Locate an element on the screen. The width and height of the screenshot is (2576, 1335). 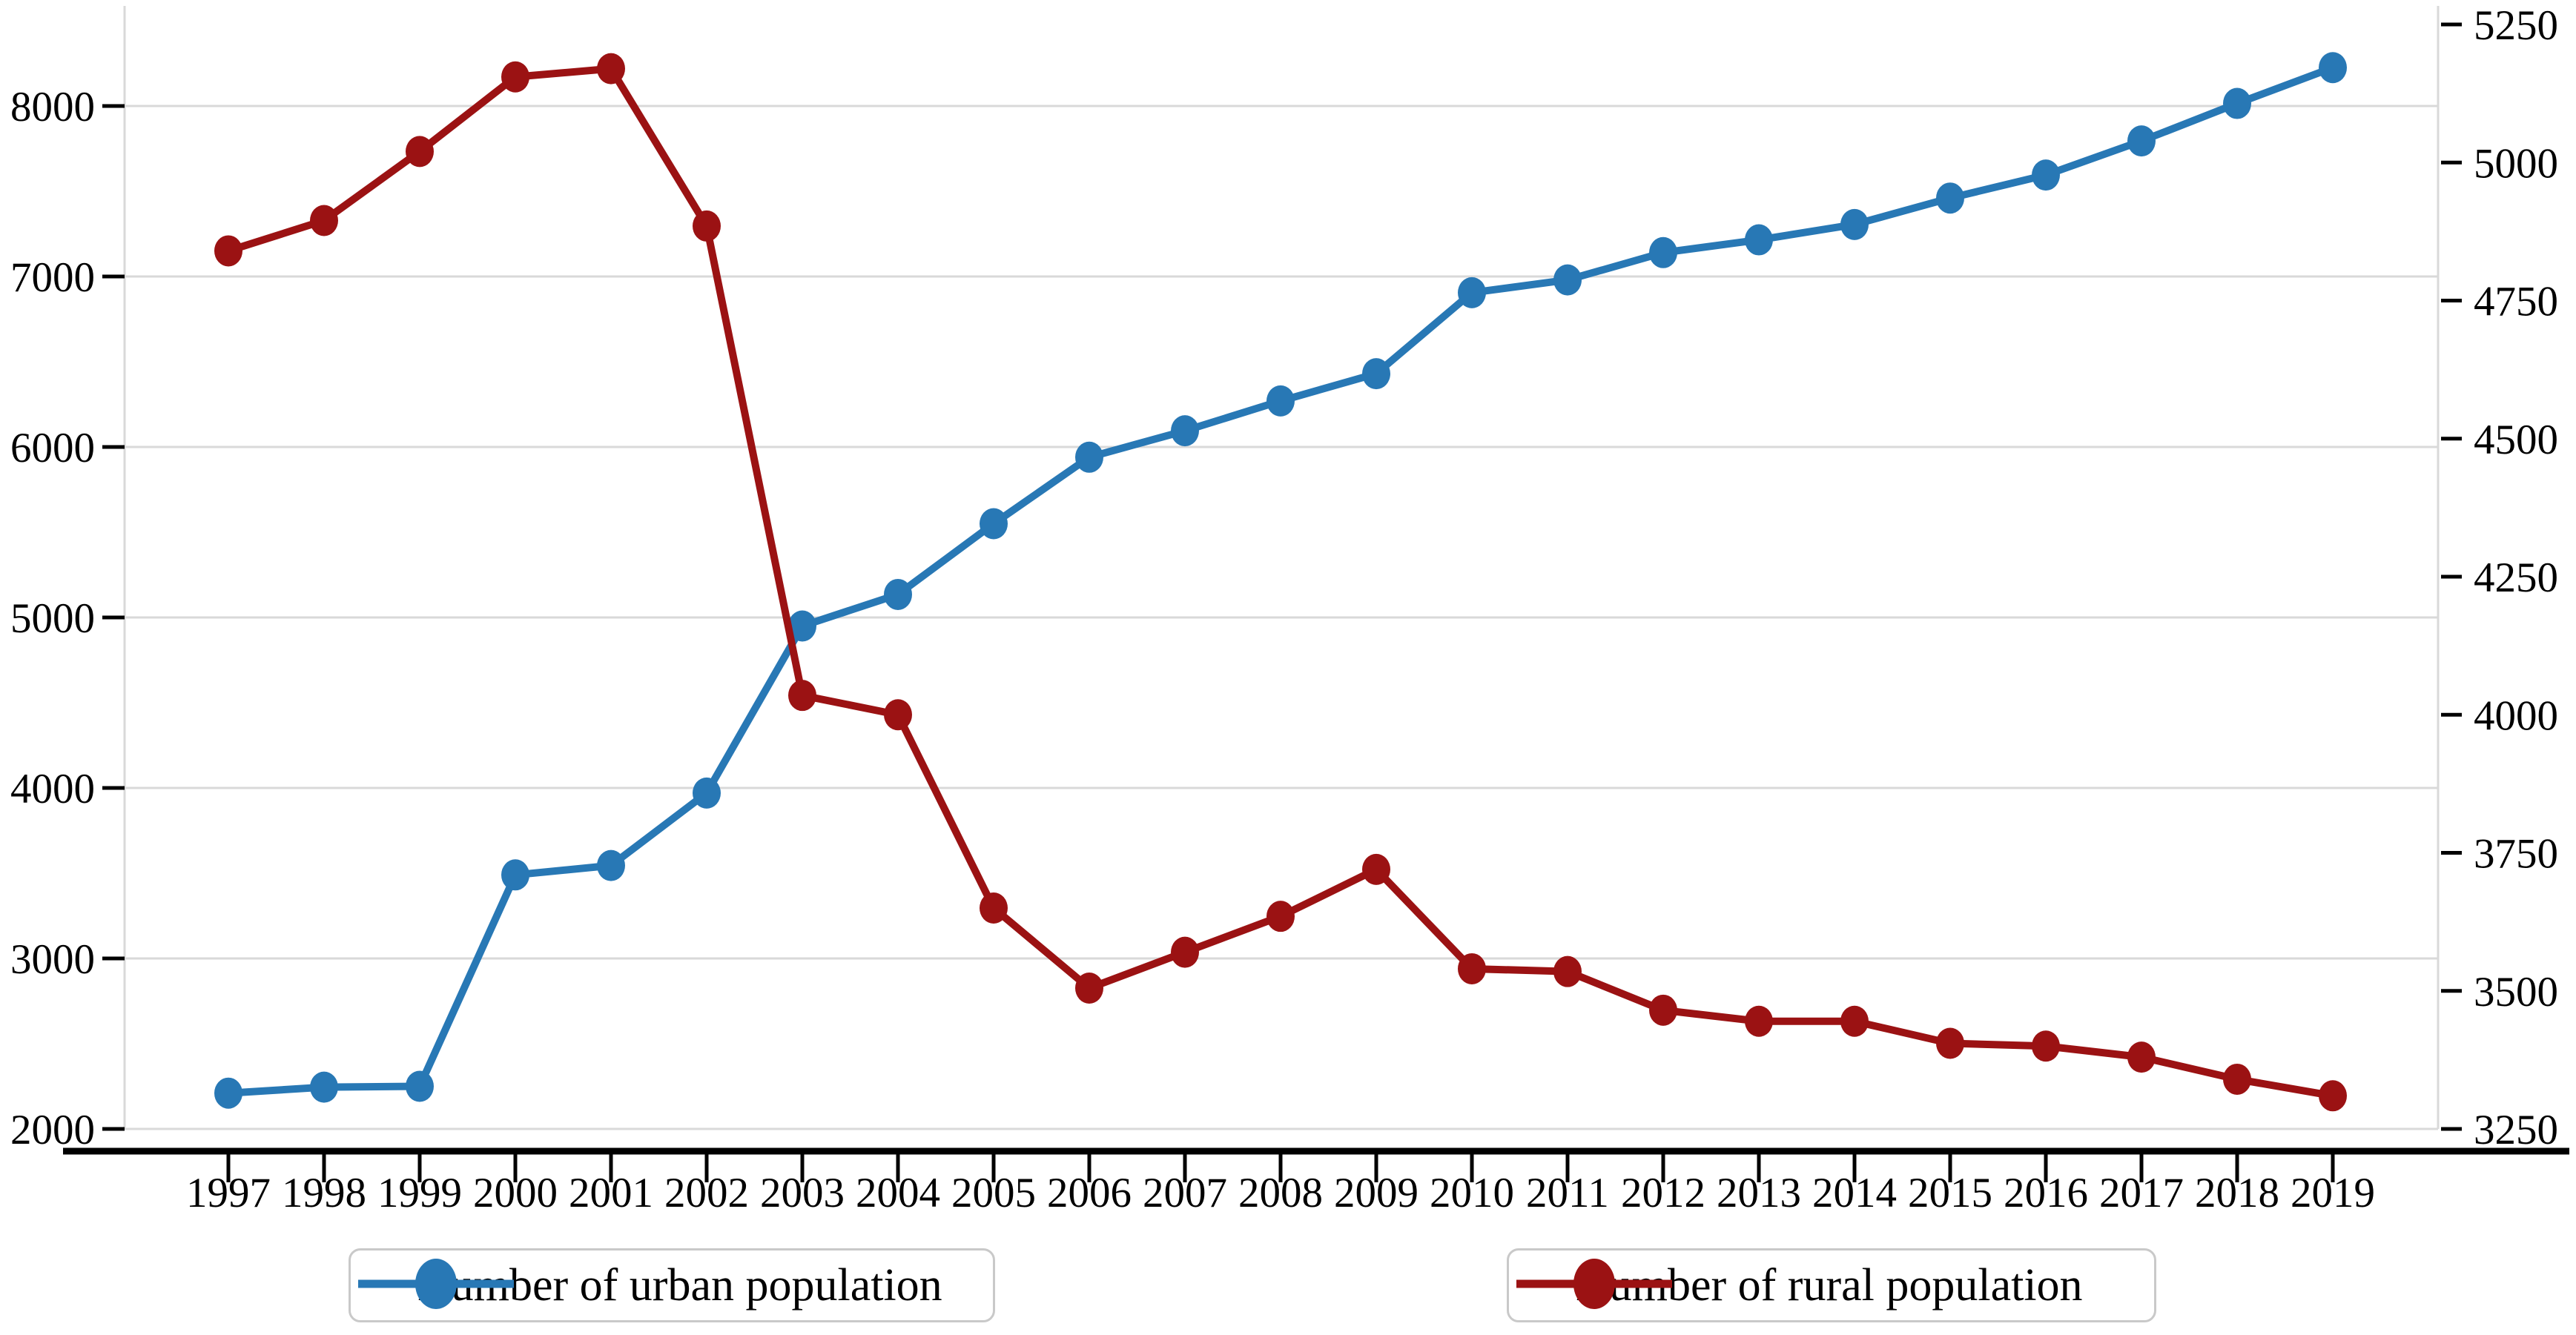
right-axis-tick-label: 4750 is located at coordinates (2516, 302).